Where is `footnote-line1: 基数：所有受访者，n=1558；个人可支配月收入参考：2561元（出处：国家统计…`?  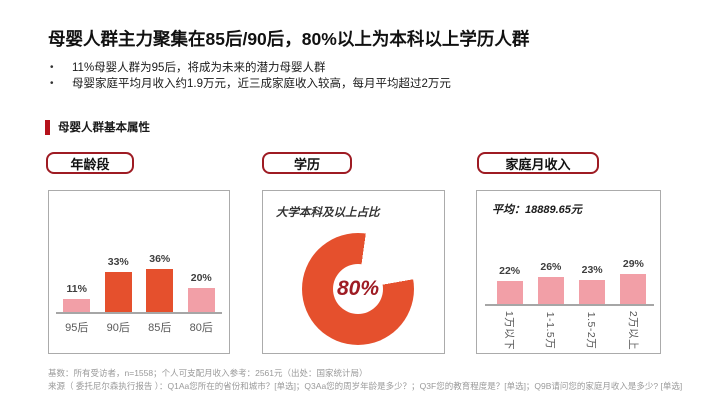 footnote-line1: 基数：所有受访者，n=1558；个人可支配月收入参考：2561元（出处：国家统计… is located at coordinates (208, 373).